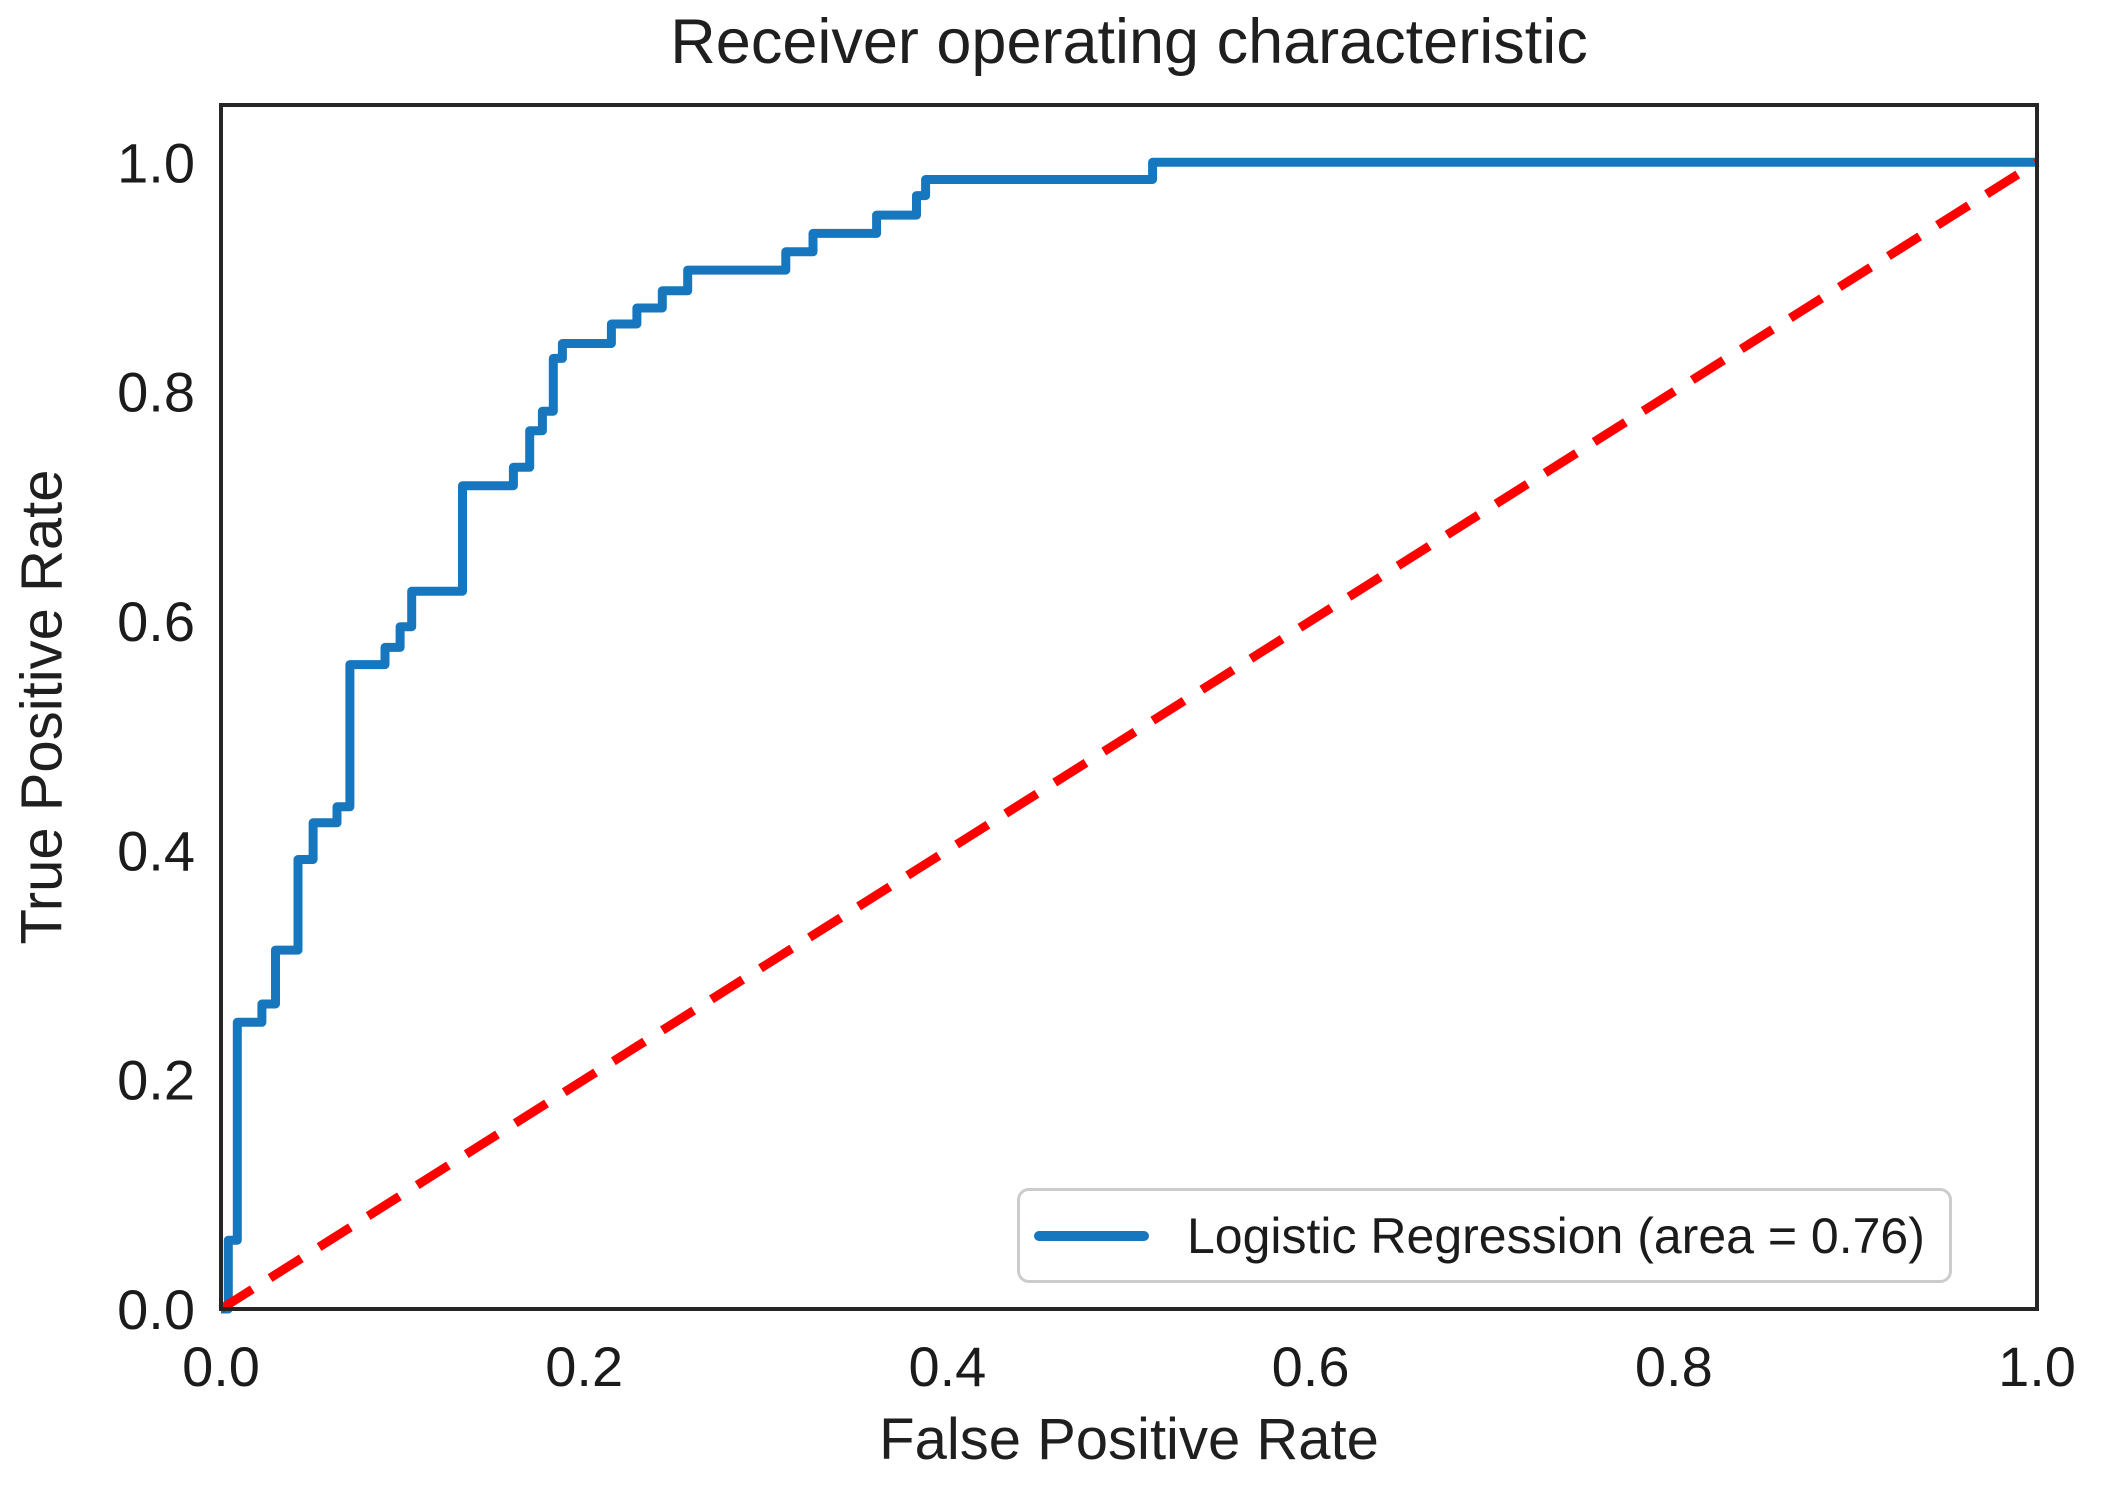 Image resolution: width=2103 pixels, height=1490 pixels. What do you see at coordinates (156, 850) in the screenshot?
I see `y-tick-label-0.4: 0.4` at bounding box center [156, 850].